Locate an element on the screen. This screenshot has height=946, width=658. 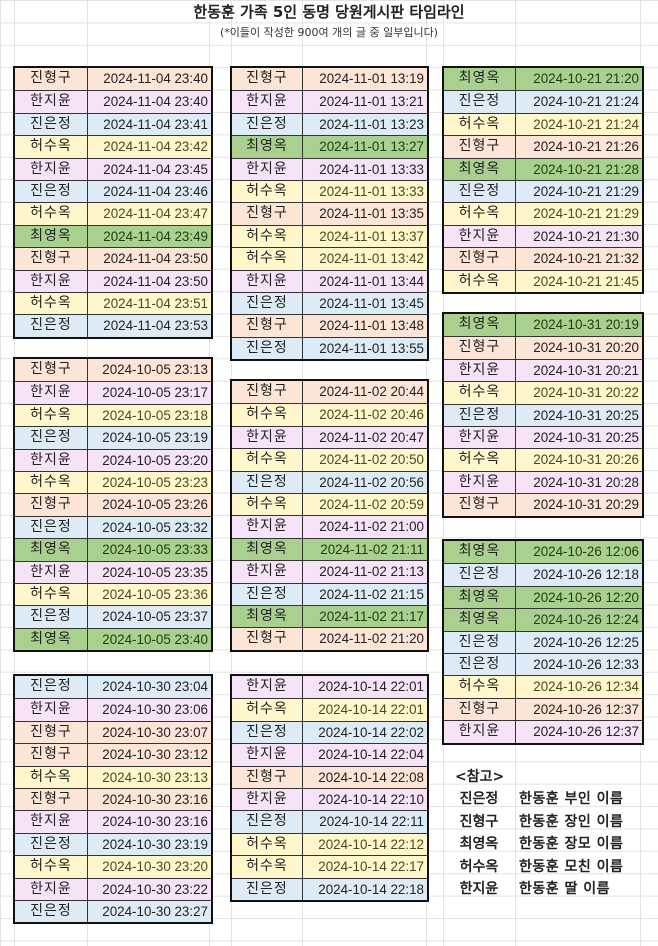
table-row: 한지윤 2024-10-14 22:10 is located at coordinates (329, 799).